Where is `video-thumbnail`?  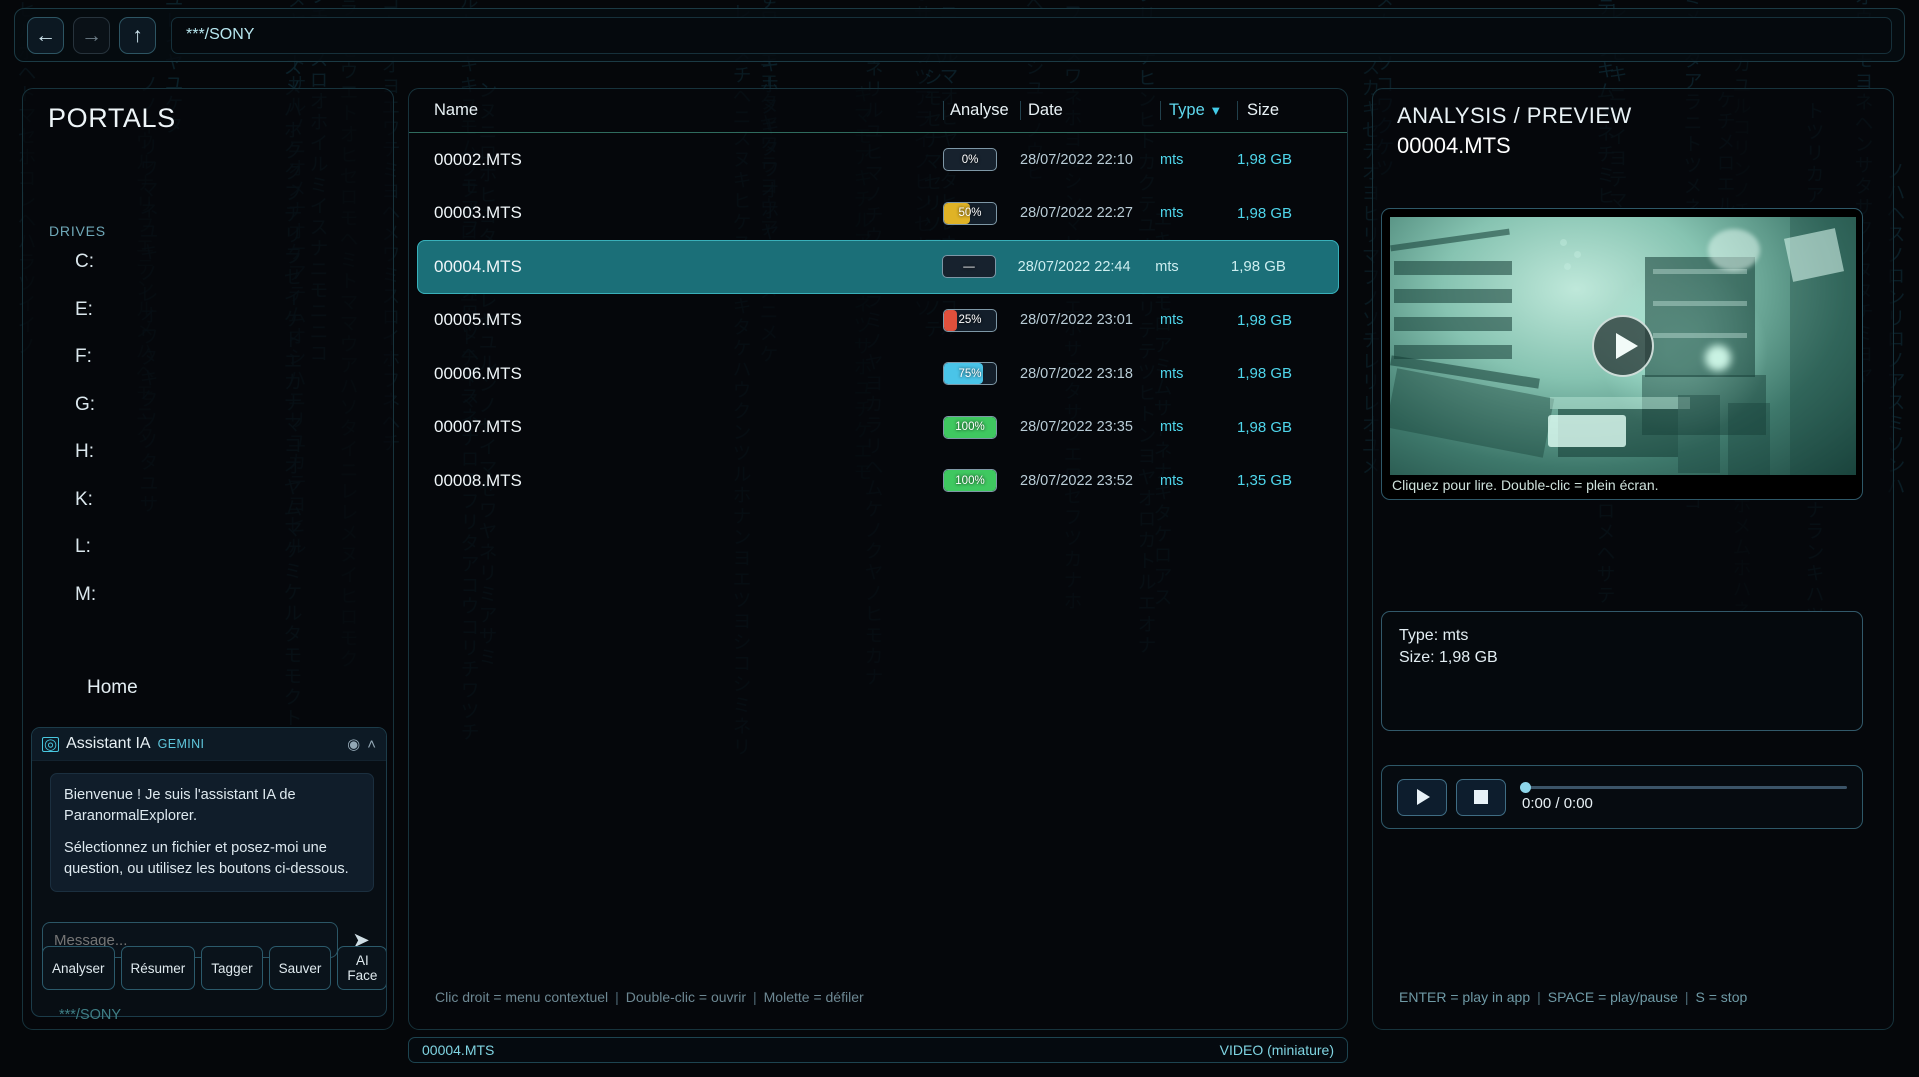
video-thumbnail is located at coordinates (1623, 346).